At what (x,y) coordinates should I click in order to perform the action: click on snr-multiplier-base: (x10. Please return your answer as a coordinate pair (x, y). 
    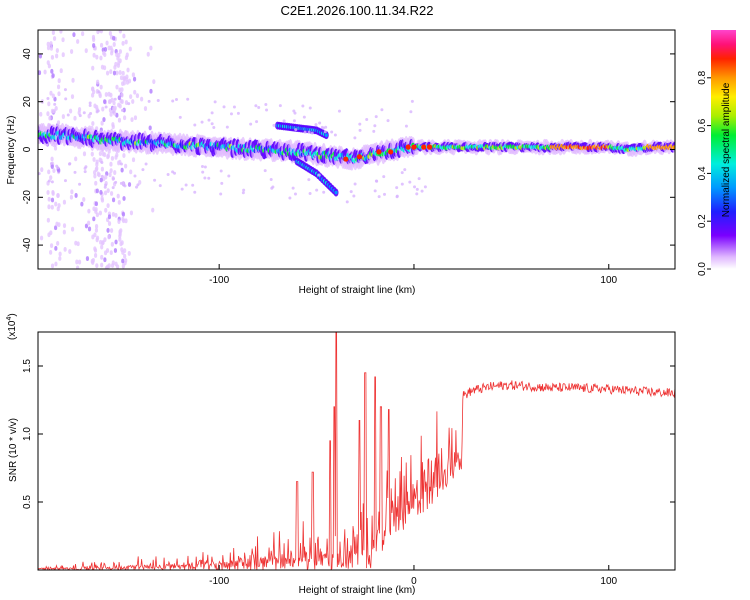
    Looking at the image, I should click on (12, 330).